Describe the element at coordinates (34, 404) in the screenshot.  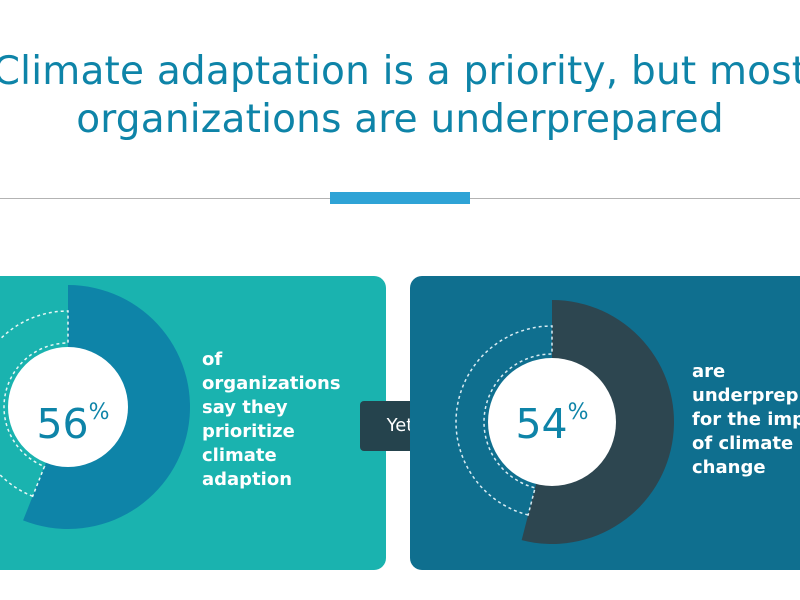
I see `donut-remainder-prioritize` at that location.